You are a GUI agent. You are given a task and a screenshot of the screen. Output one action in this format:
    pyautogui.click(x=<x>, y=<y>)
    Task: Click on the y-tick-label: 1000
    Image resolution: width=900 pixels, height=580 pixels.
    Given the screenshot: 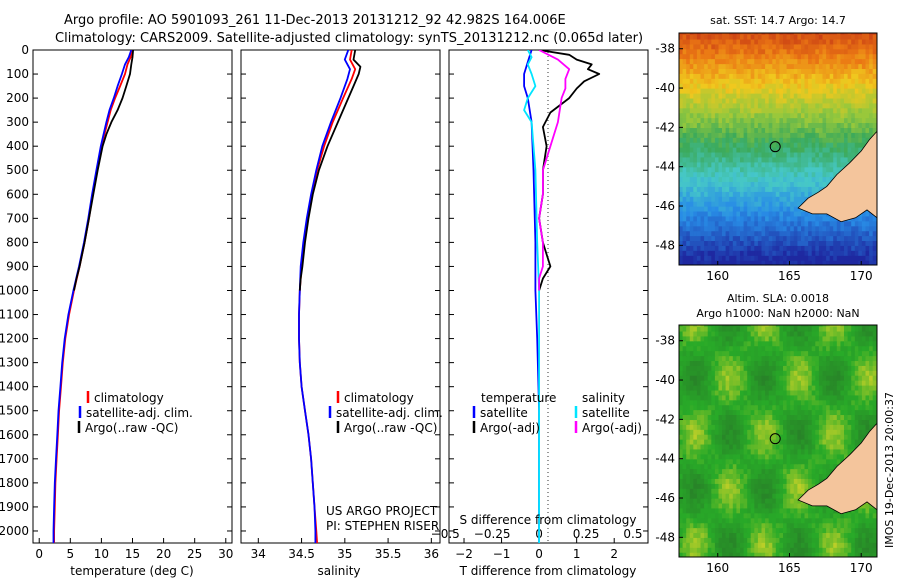 What is the action you would take?
    pyautogui.click(x=14, y=290)
    